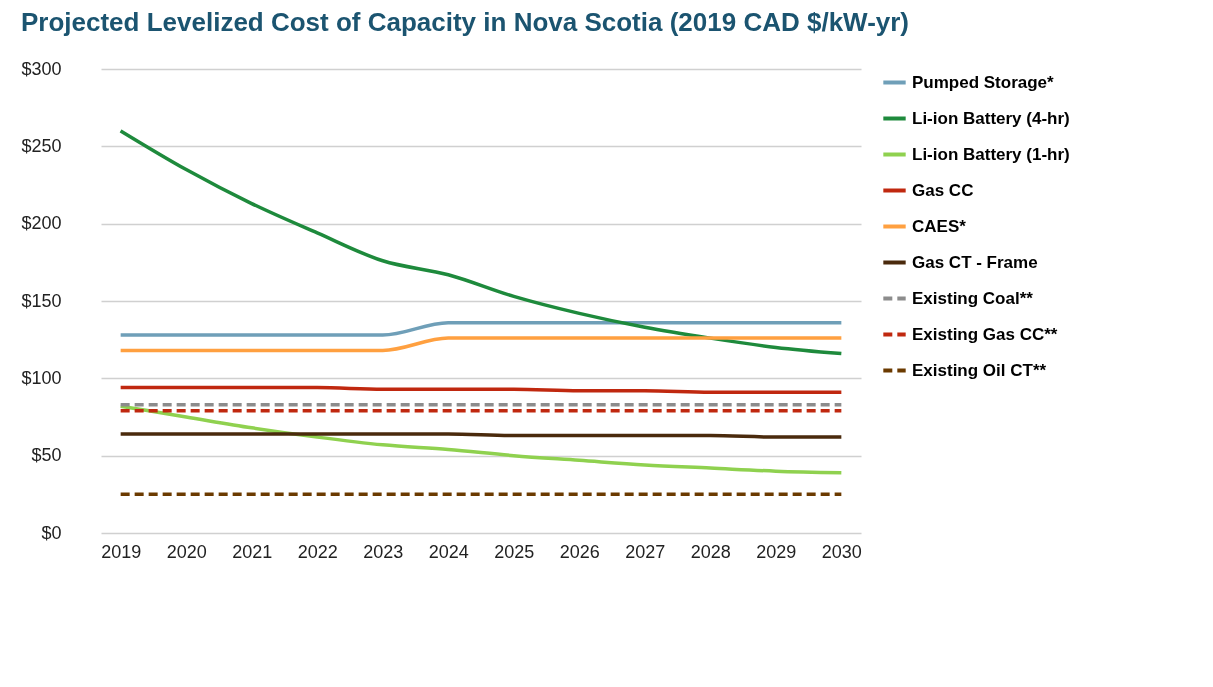 Image resolution: width=1213 pixels, height=687 pixels. Describe the element at coordinates (776, 551) in the screenshot. I see `x-tick-label: 2029` at that location.